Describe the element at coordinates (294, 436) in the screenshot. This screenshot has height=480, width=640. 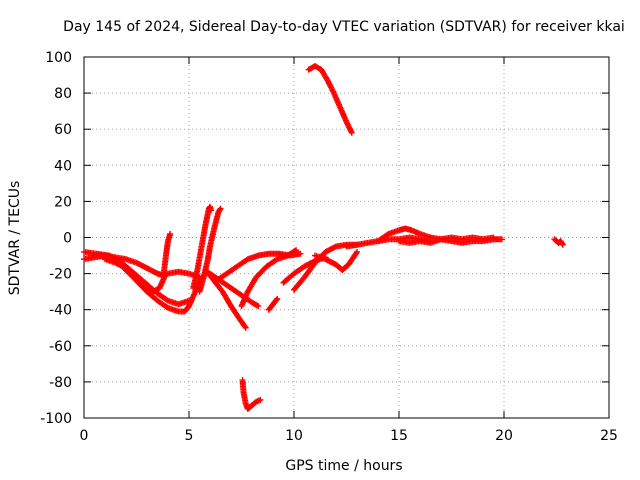
I see `x-tick-label: 10` at that location.